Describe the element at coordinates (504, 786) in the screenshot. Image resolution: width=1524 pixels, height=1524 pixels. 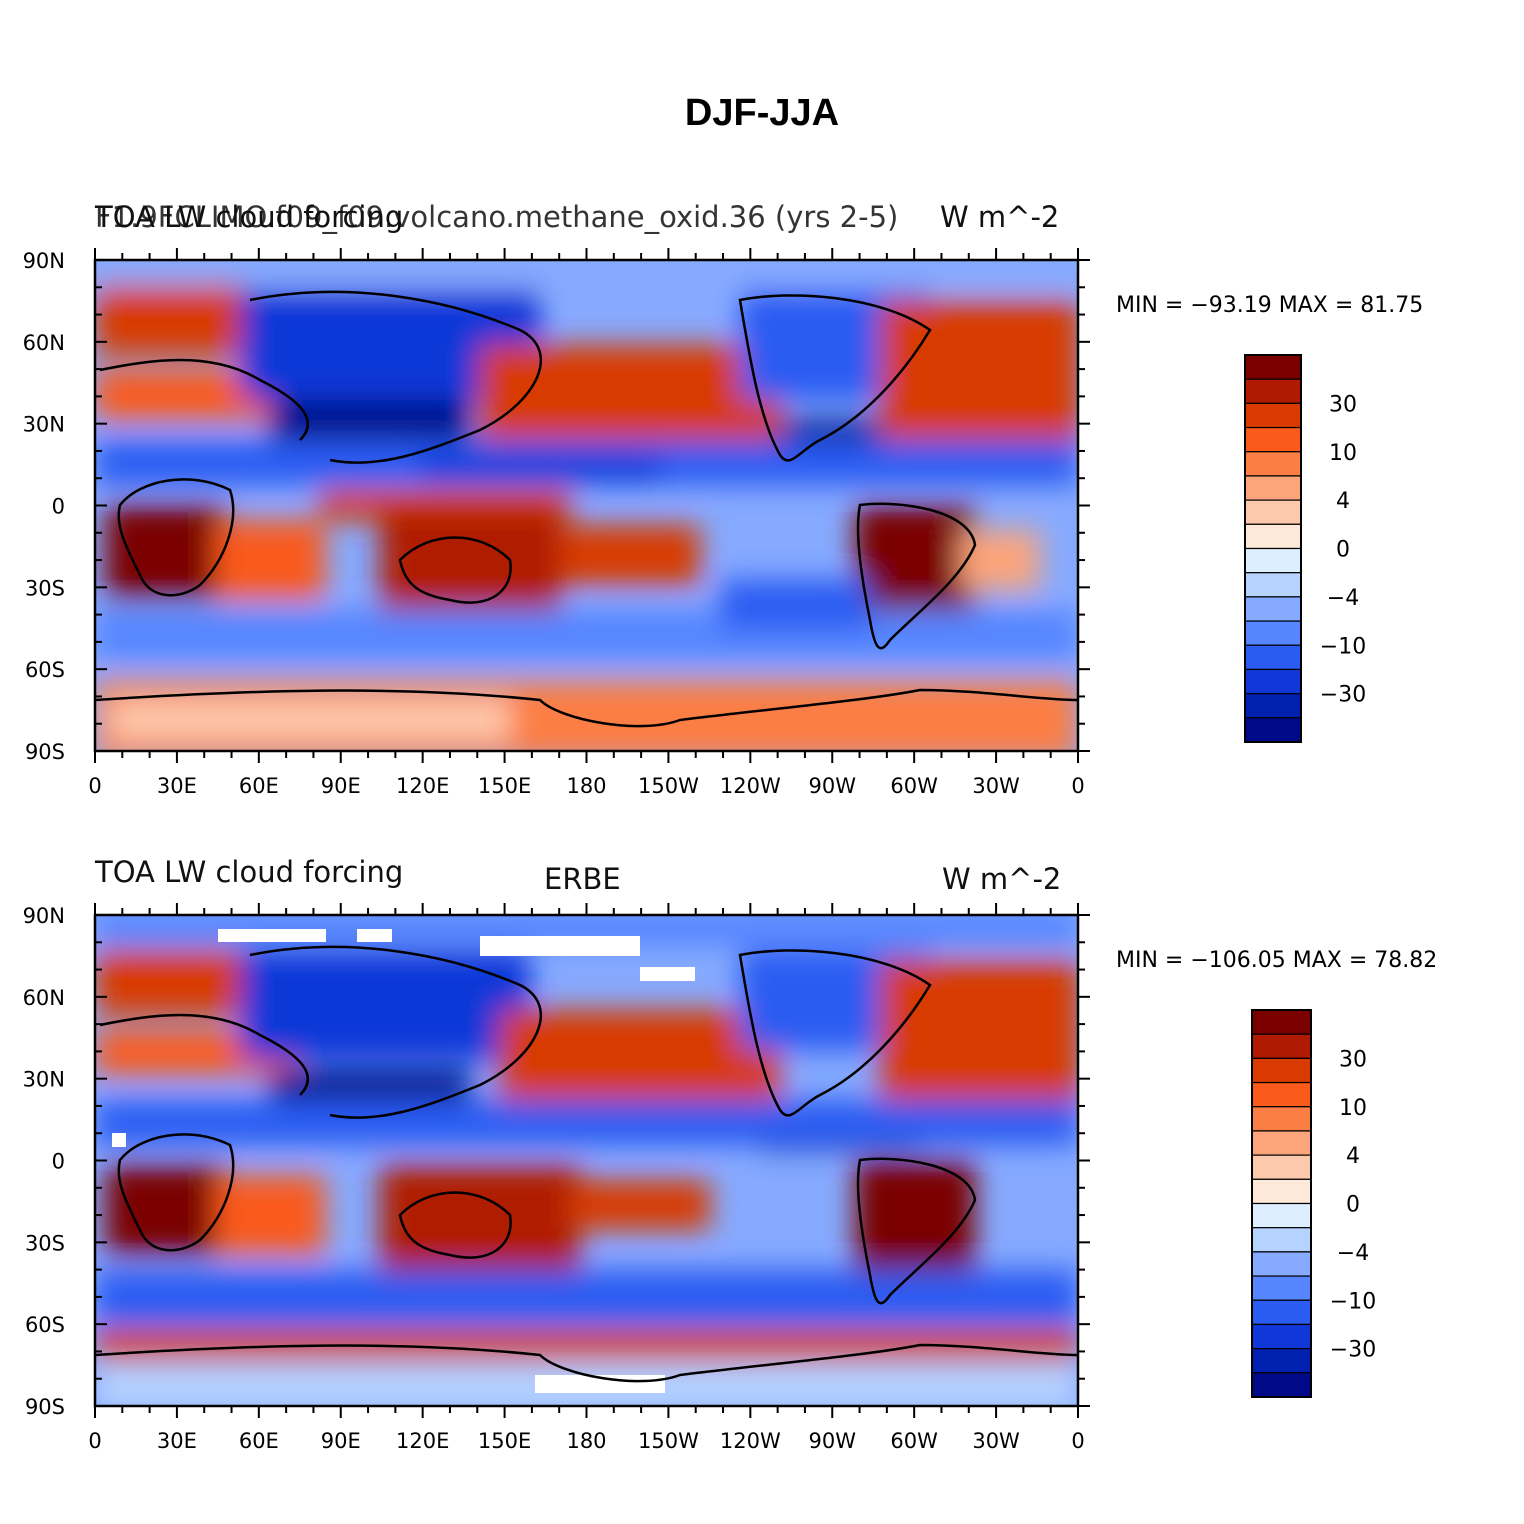
I see `x-tick-label: 150E` at that location.